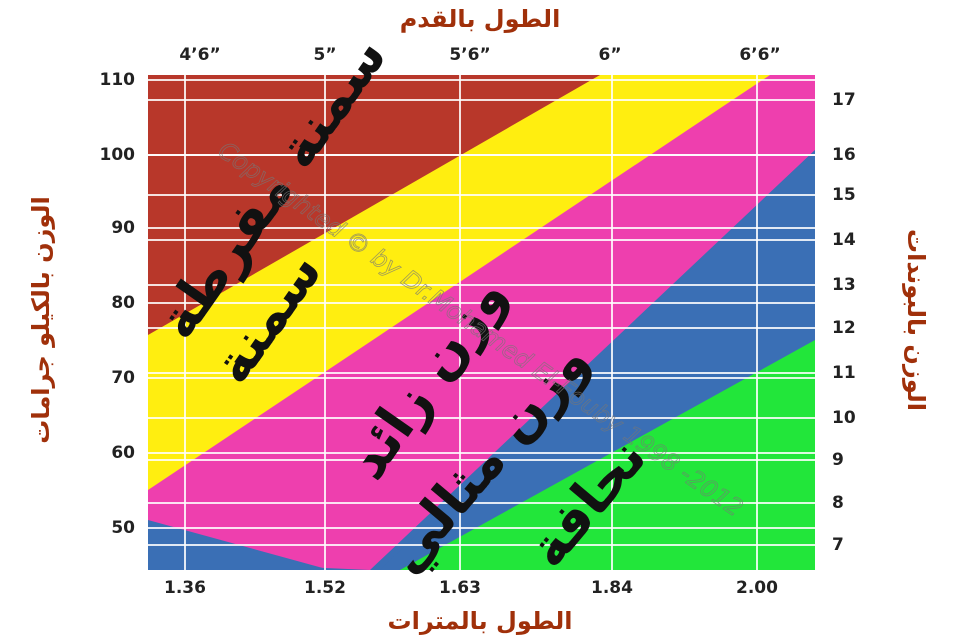 This screenshot has height=643, width=958. Describe the element at coordinates (199, 55) in the screenshot. I see `top-tick-label: 4’6”` at that location.